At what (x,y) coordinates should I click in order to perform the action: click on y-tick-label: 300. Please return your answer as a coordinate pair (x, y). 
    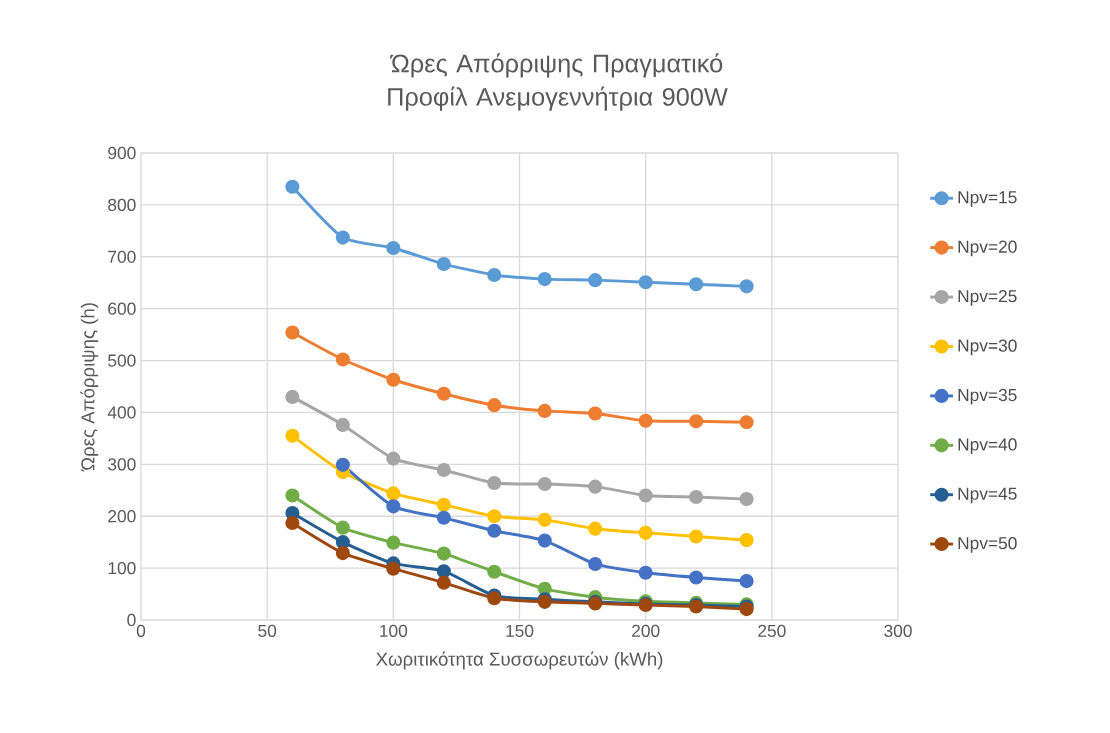
    Looking at the image, I should click on (122, 464).